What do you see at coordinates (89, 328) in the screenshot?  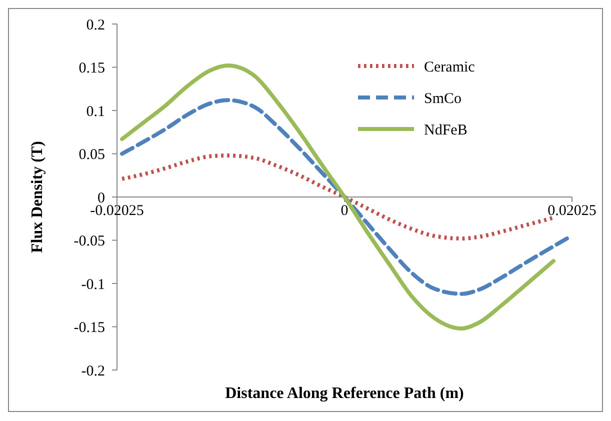 I see `y-tick-label: -0.15` at bounding box center [89, 328].